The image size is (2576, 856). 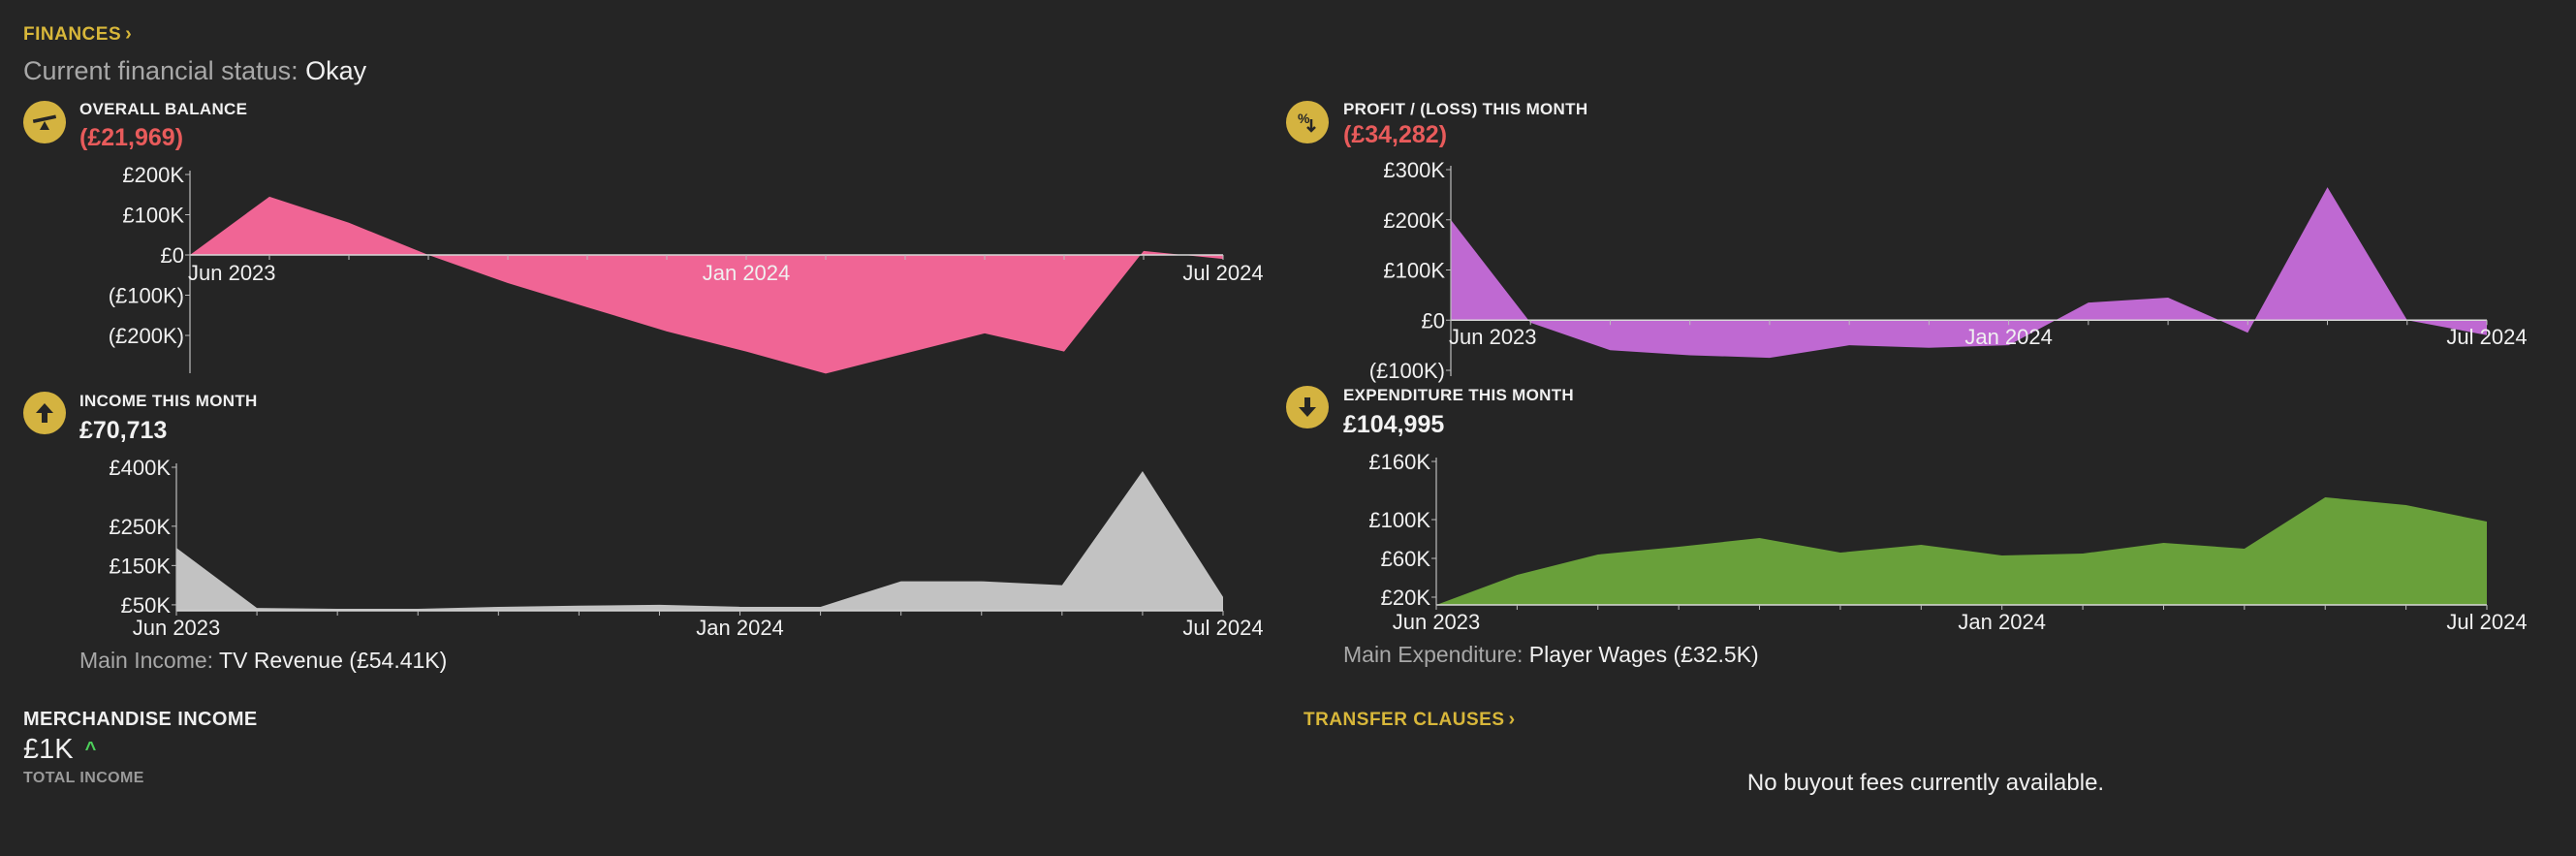 What do you see at coordinates (131, 137) in the screenshot?
I see `overall-balance-value: (£21,969)` at bounding box center [131, 137].